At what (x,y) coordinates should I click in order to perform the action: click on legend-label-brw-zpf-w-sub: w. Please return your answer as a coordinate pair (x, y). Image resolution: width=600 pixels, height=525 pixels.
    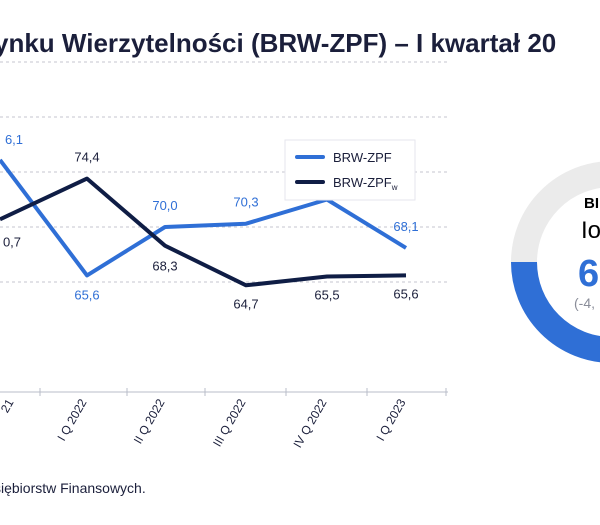
    Looking at the image, I should click on (394, 187).